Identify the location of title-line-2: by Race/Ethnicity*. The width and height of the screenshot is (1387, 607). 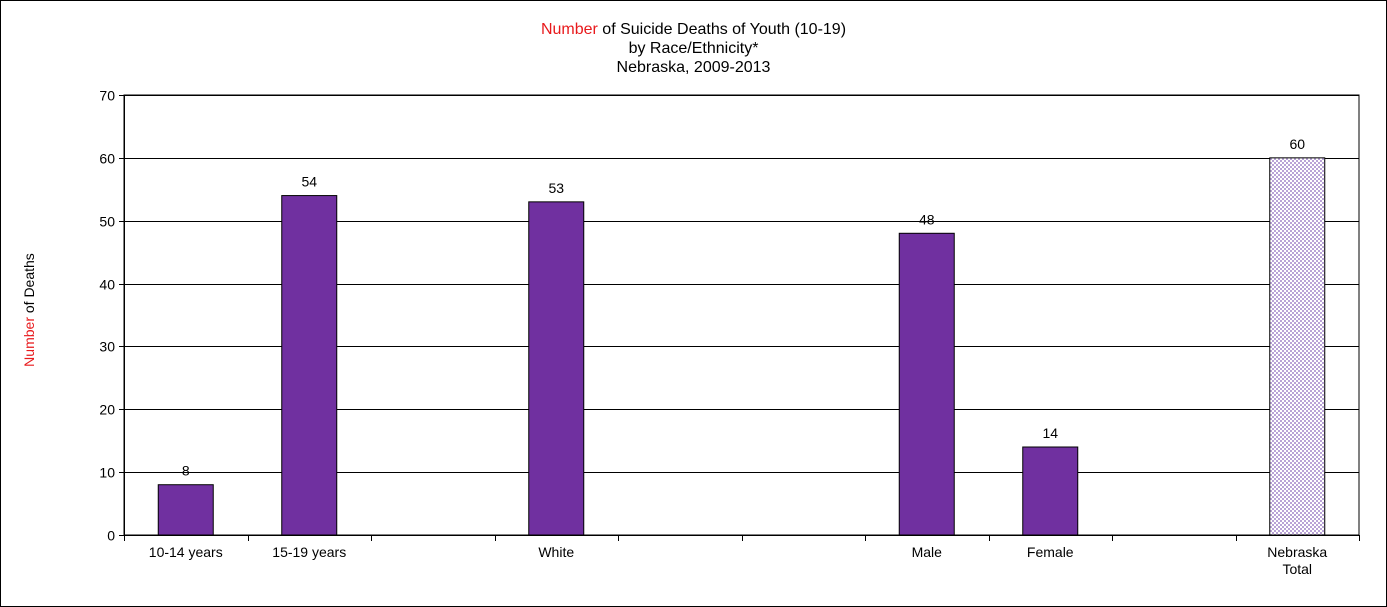
(693, 48).